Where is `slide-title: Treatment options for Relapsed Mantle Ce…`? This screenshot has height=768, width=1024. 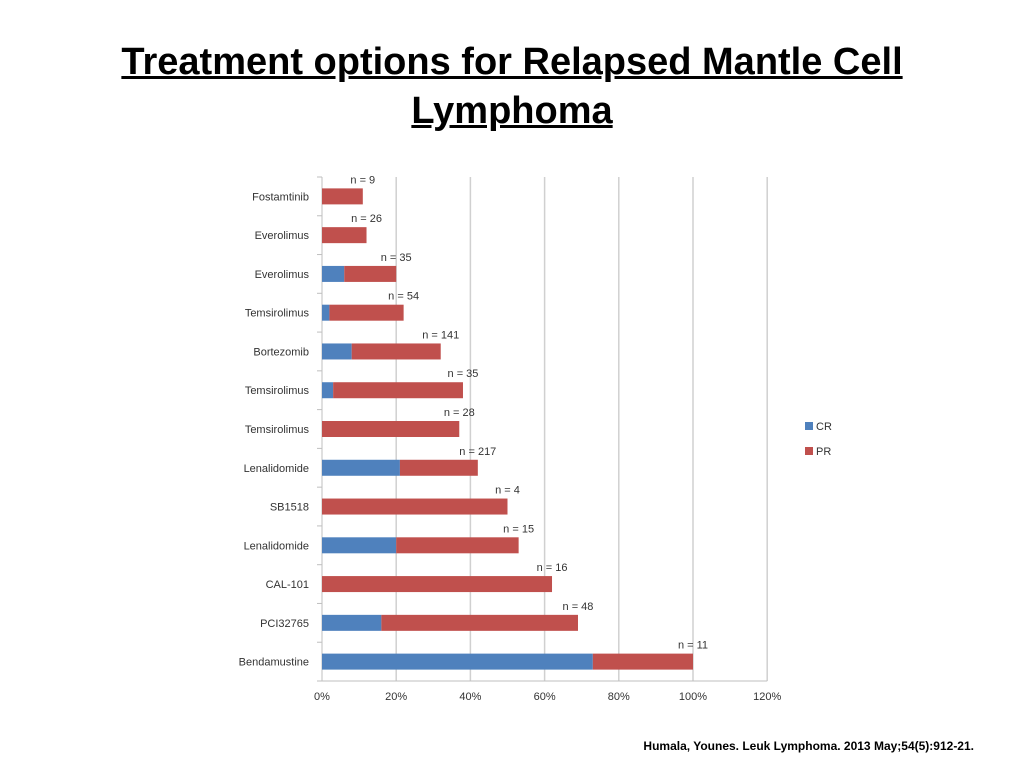 slide-title: Treatment options for Relapsed Mantle Ce… is located at coordinates (512, 86).